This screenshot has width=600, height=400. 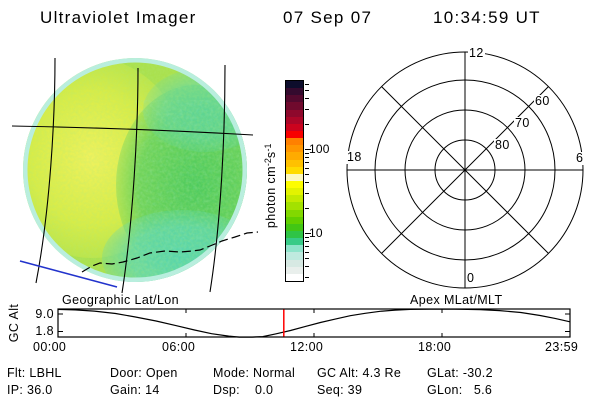 What do you see at coordinates (456, 300) in the screenshot?
I see `caption-apex: Apex MLat/MLT` at bounding box center [456, 300].